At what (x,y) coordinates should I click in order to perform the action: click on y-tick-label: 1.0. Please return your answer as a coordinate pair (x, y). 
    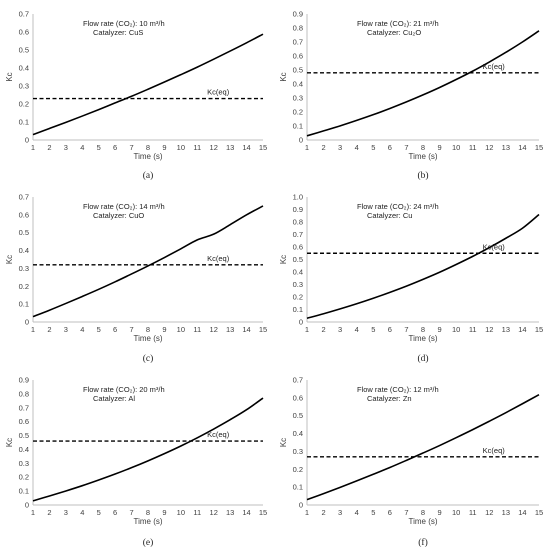
    Looking at the image, I should click on (298, 197).